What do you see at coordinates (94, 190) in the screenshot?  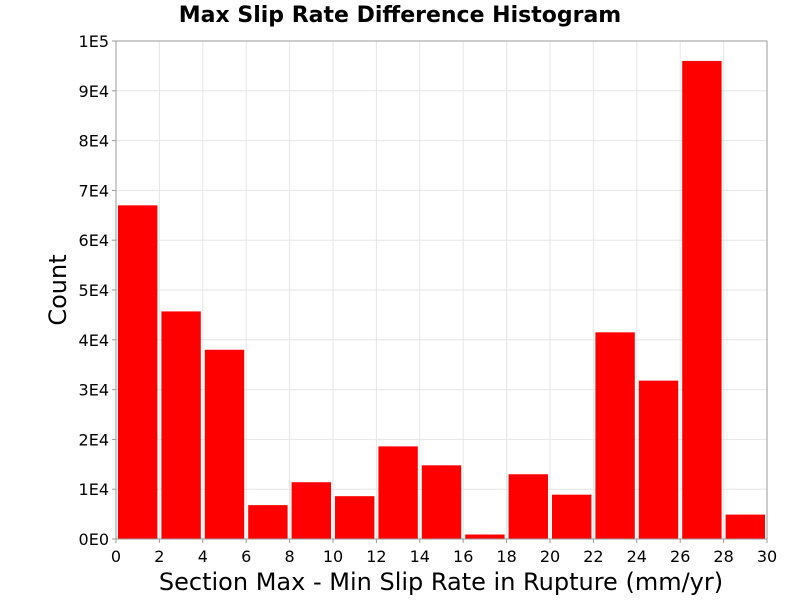 I see `y-tick-label: 7E4` at bounding box center [94, 190].